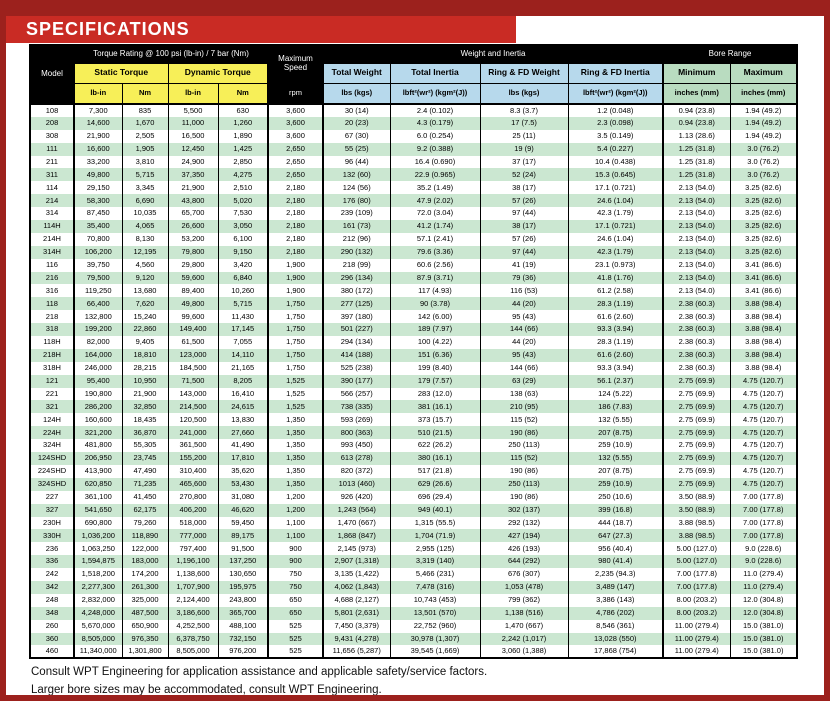 The image size is (830, 701). What do you see at coordinates (523, 355) in the screenshot?
I see `value-cell: 95 (43)` at bounding box center [523, 355].